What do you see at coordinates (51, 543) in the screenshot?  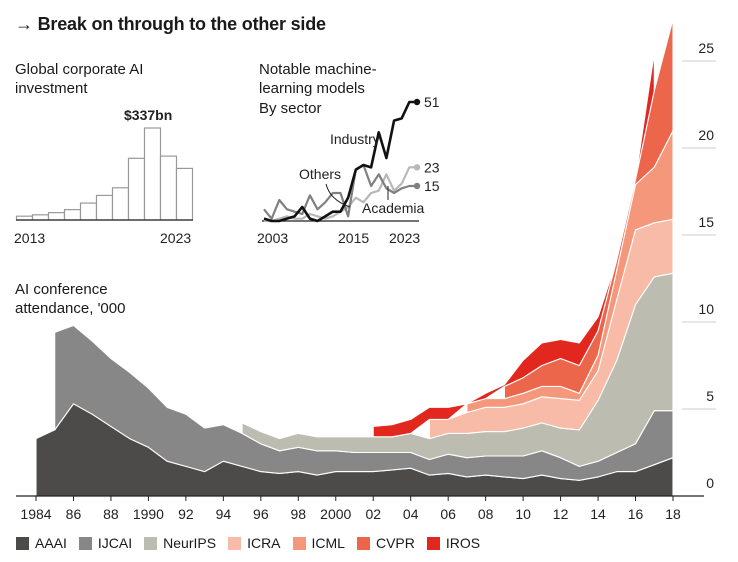 I see `legend-label: AAAI` at bounding box center [51, 543].